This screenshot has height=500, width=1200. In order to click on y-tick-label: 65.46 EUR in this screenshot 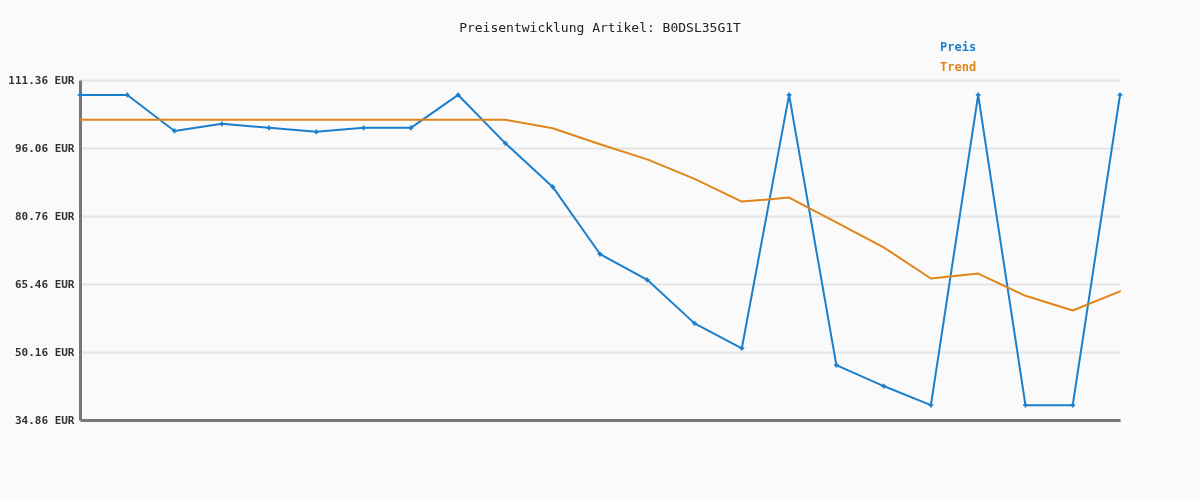, I will do `click(44, 284)`.